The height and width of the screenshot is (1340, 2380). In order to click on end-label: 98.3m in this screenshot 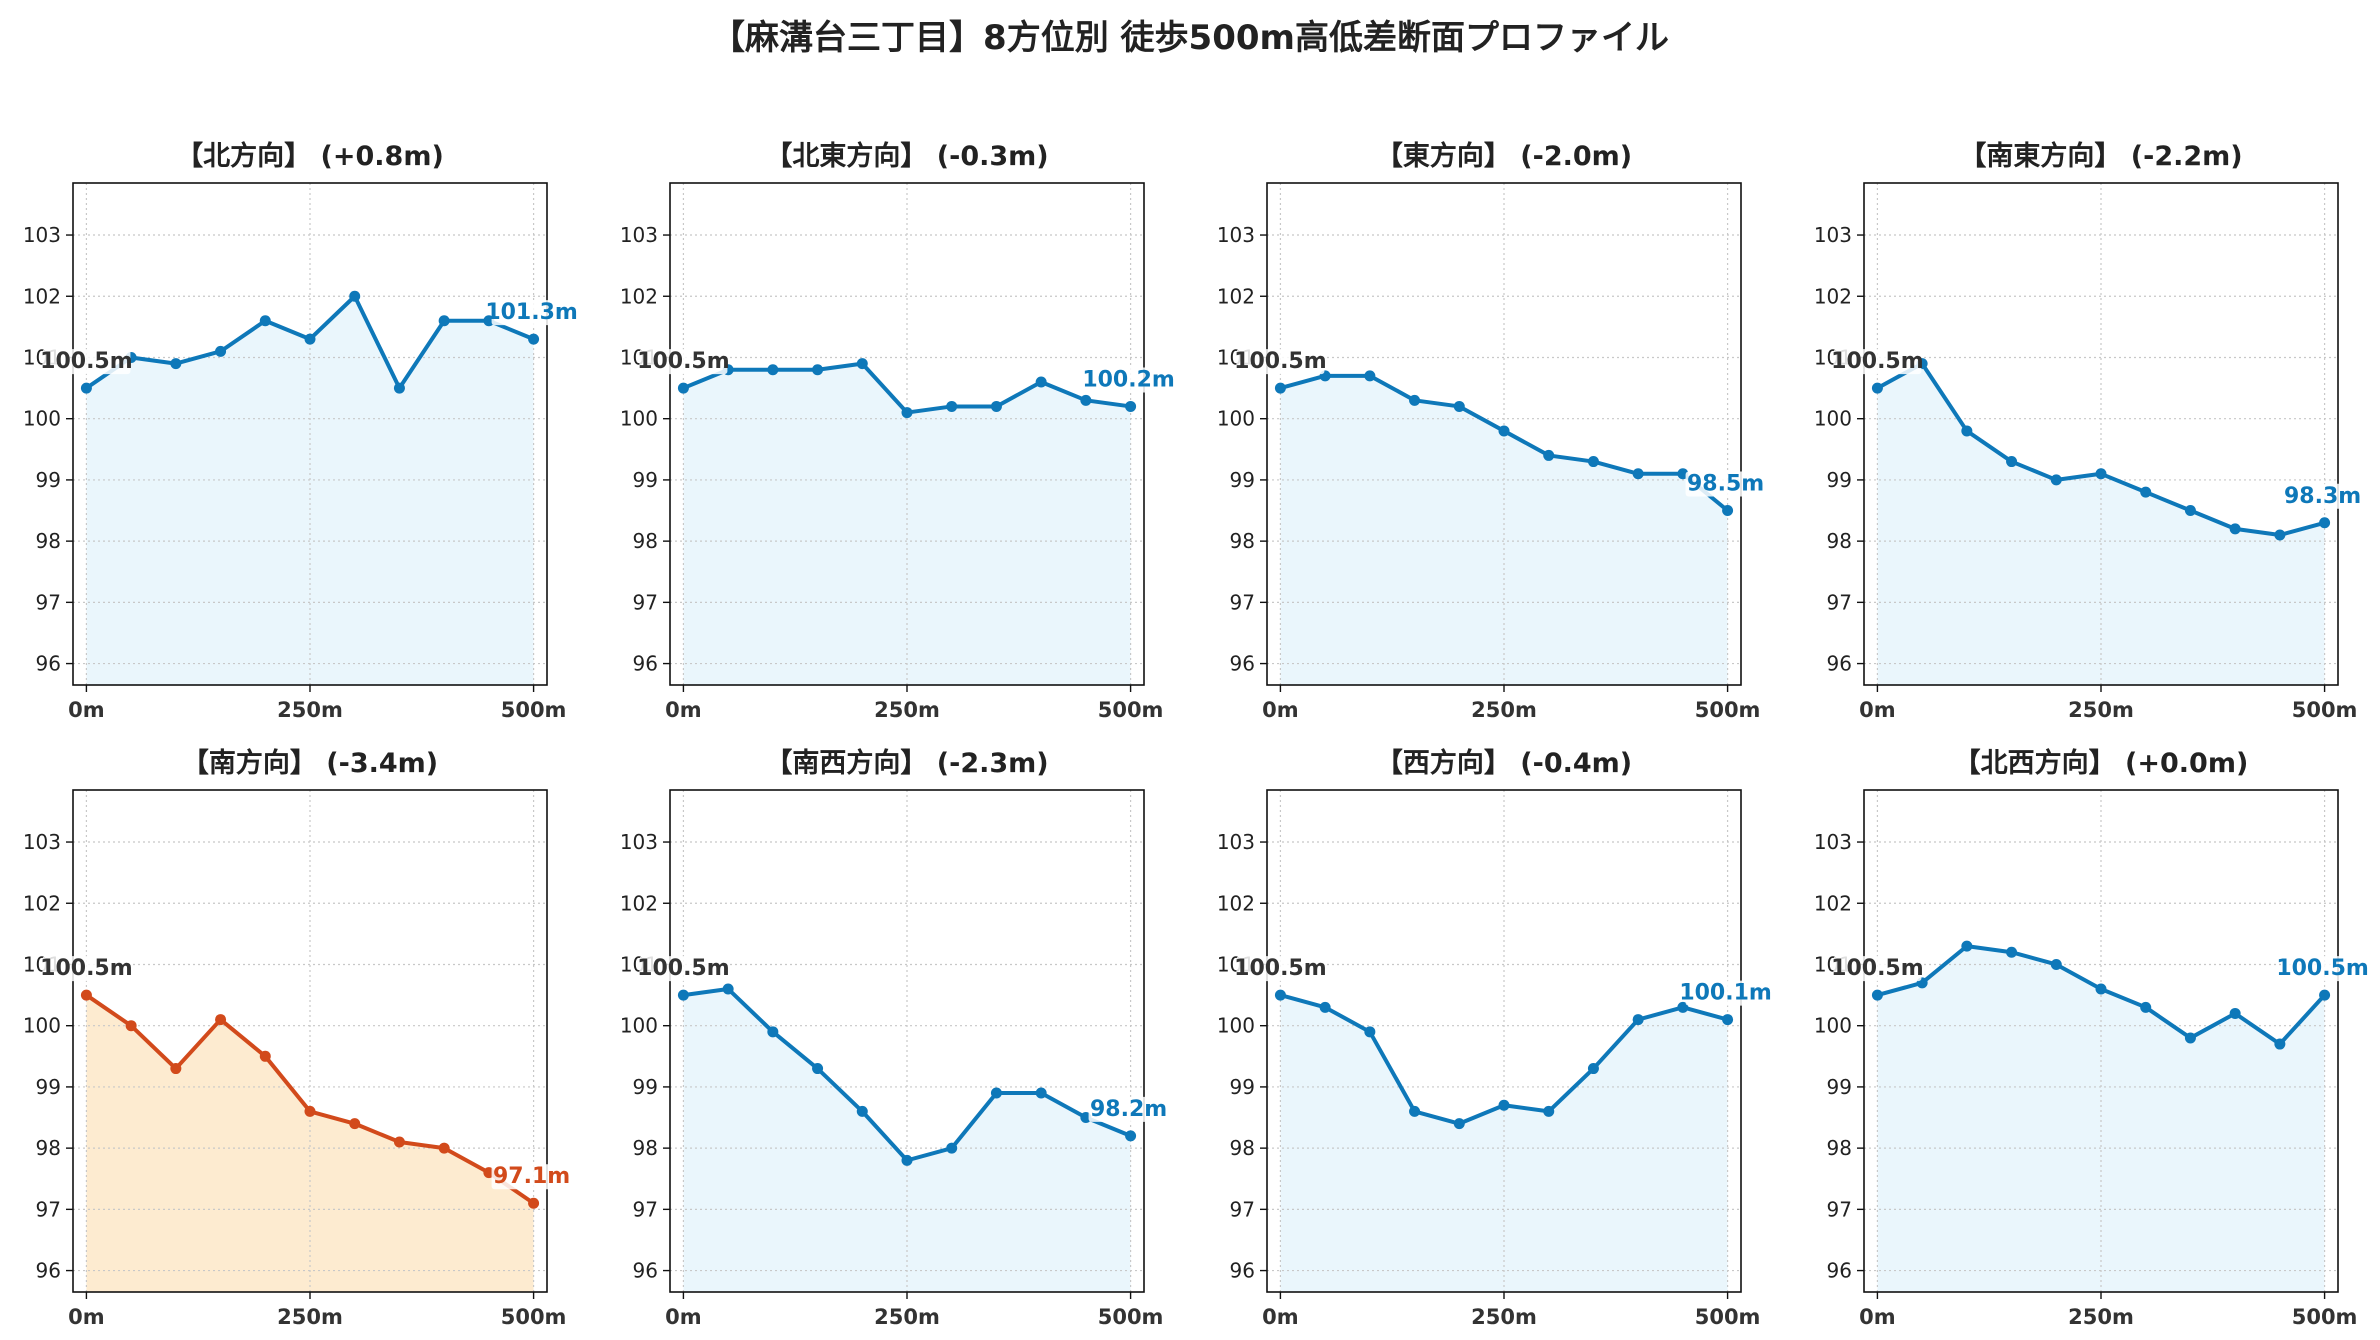, I will do `click(2322, 496)`.